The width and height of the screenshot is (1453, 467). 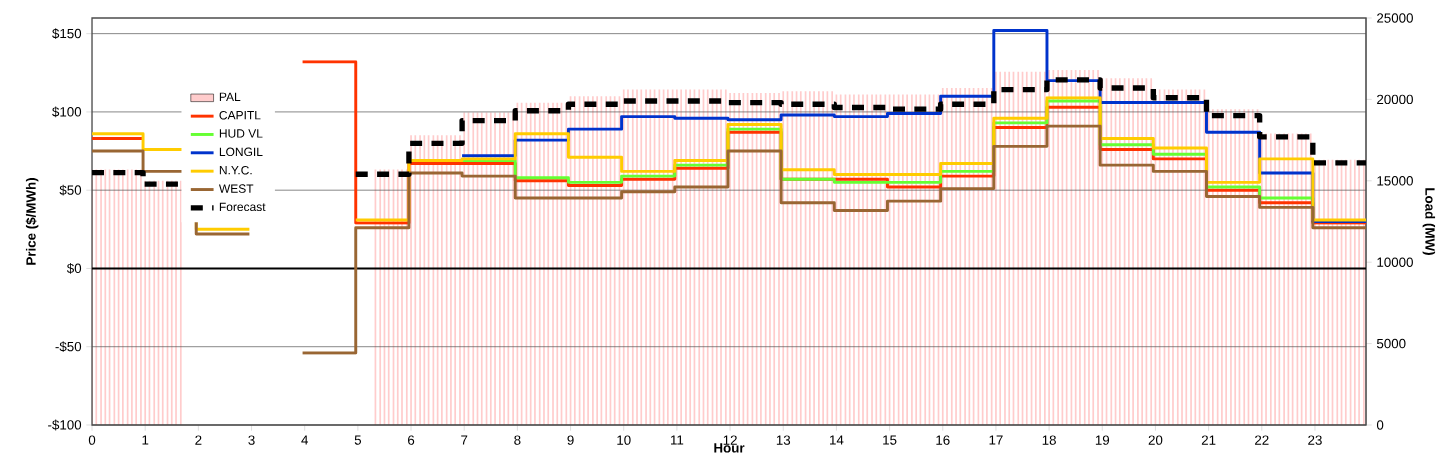 What do you see at coordinates (1395, 262) in the screenshot?
I see `y2-tick-label: 10000` at bounding box center [1395, 262].